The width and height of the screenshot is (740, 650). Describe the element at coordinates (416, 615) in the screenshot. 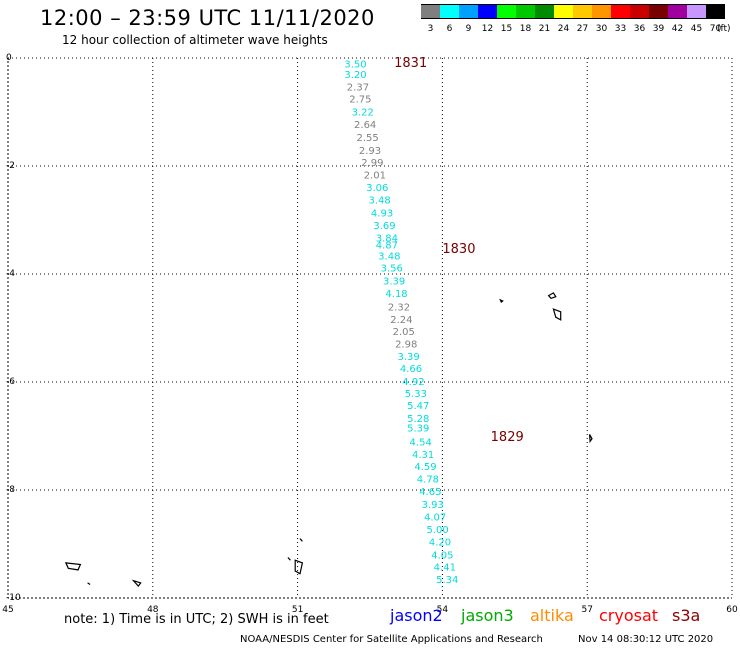

I see `satellite-jason2: jason2` at that location.